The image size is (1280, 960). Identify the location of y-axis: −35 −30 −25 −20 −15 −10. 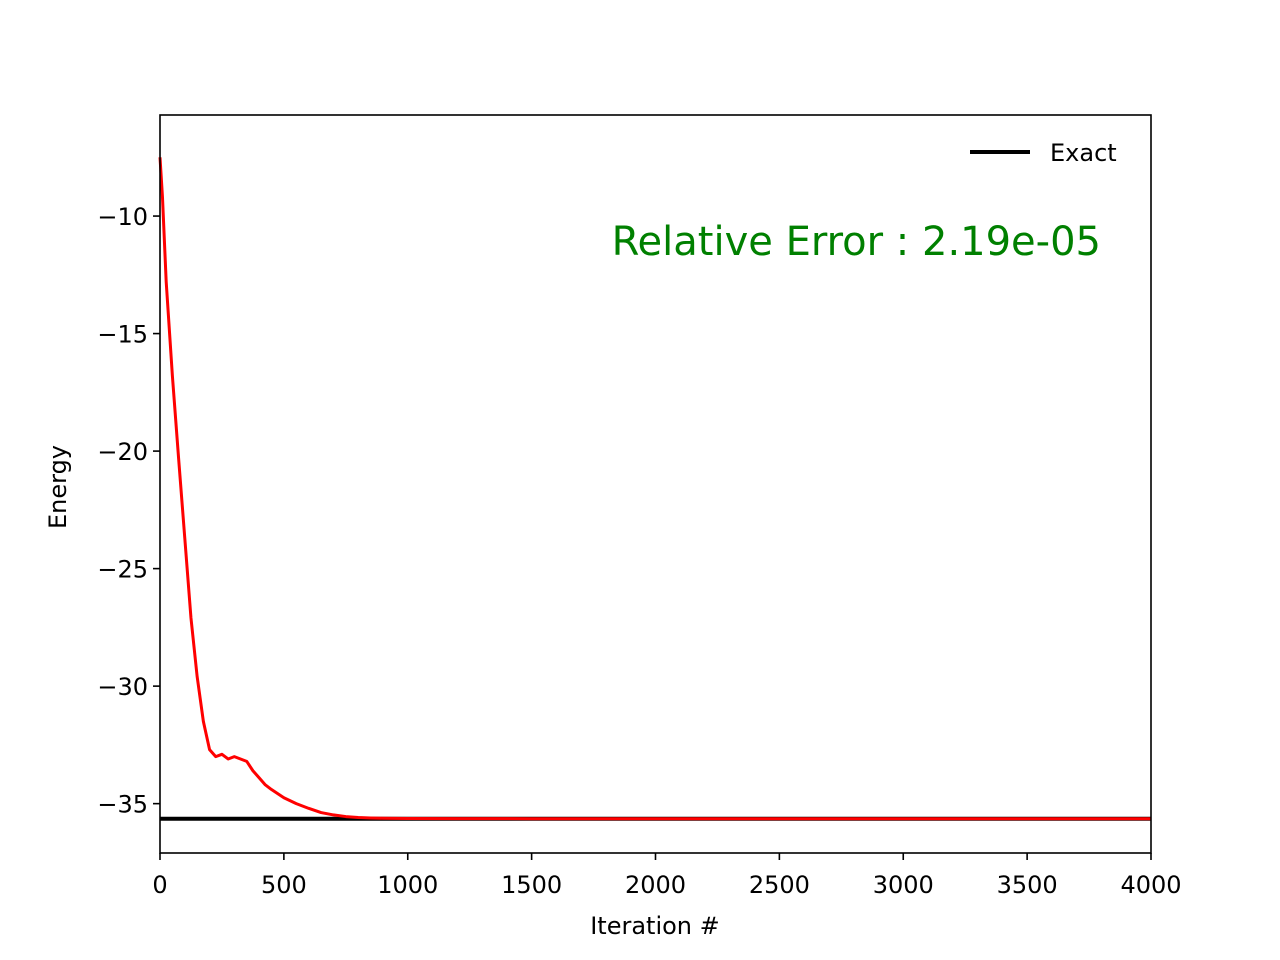
(128, 511).